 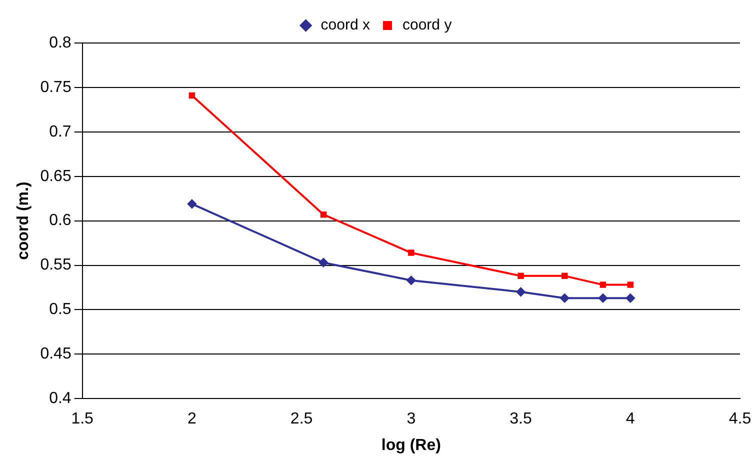 What do you see at coordinates (411, 419) in the screenshot?
I see `x-tick-label: 3` at bounding box center [411, 419].